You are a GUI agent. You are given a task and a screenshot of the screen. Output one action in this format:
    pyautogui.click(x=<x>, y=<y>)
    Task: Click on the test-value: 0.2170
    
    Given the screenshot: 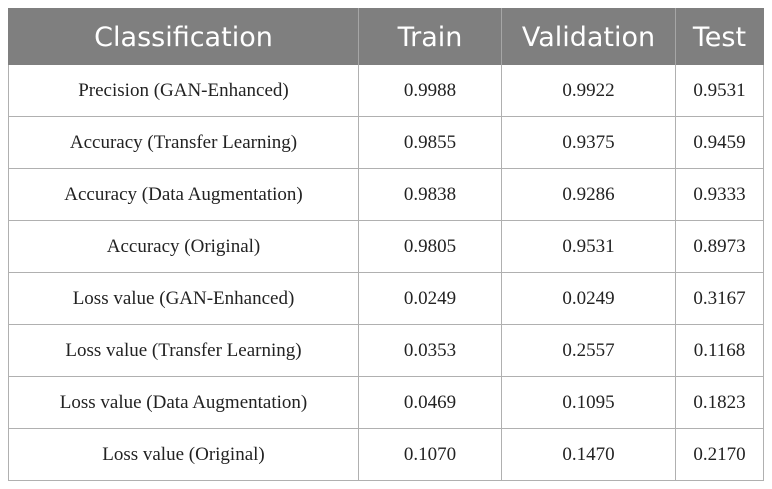 What is the action you would take?
    pyautogui.click(x=719, y=454)
    